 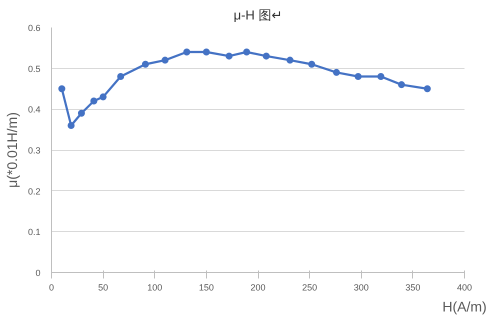 What do you see at coordinates (412, 287) in the screenshot?
I see `x-tick-label: 350` at bounding box center [412, 287].